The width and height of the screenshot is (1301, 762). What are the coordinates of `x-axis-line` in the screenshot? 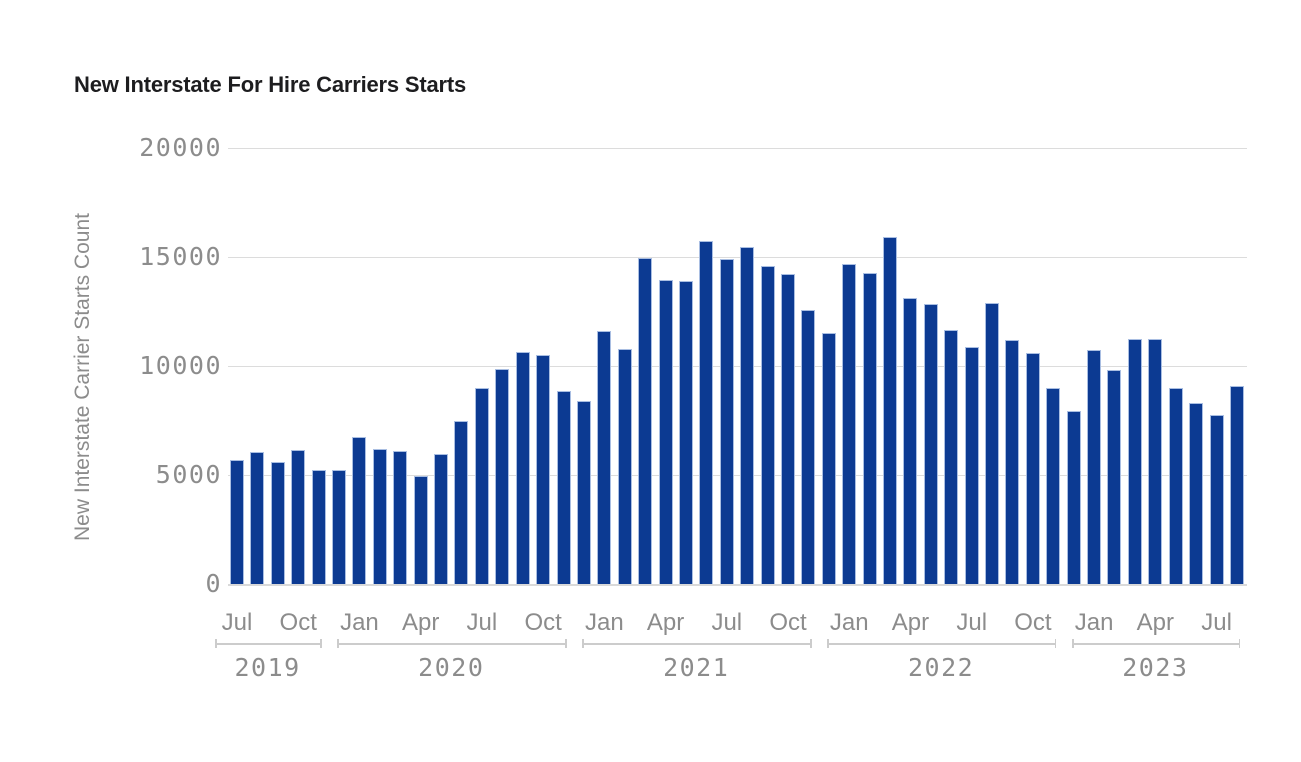 It's located at (737, 585).